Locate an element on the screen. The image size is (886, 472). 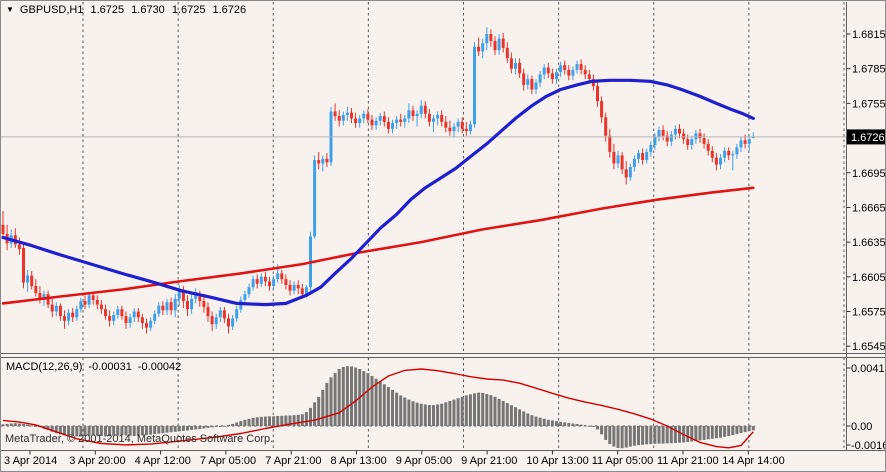
time-tick-label: 3 Apr 2014 is located at coordinates (30, 461).